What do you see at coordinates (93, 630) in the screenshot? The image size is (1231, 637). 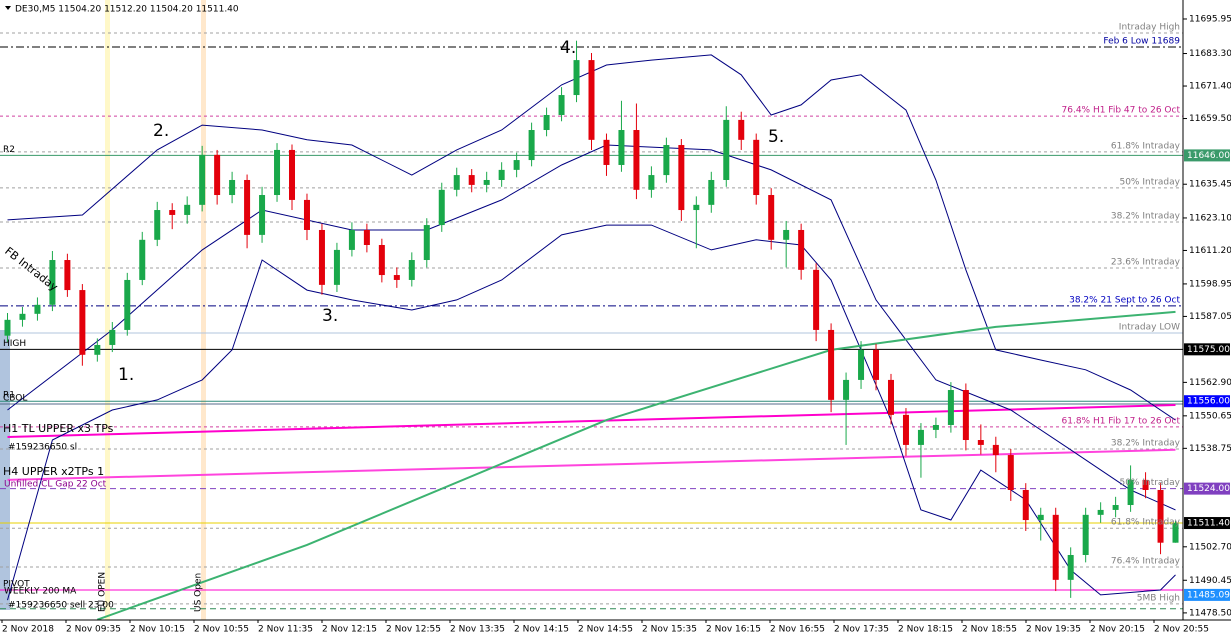 I see `x-tick-label: 2 Nov 09:35` at bounding box center [93, 630].